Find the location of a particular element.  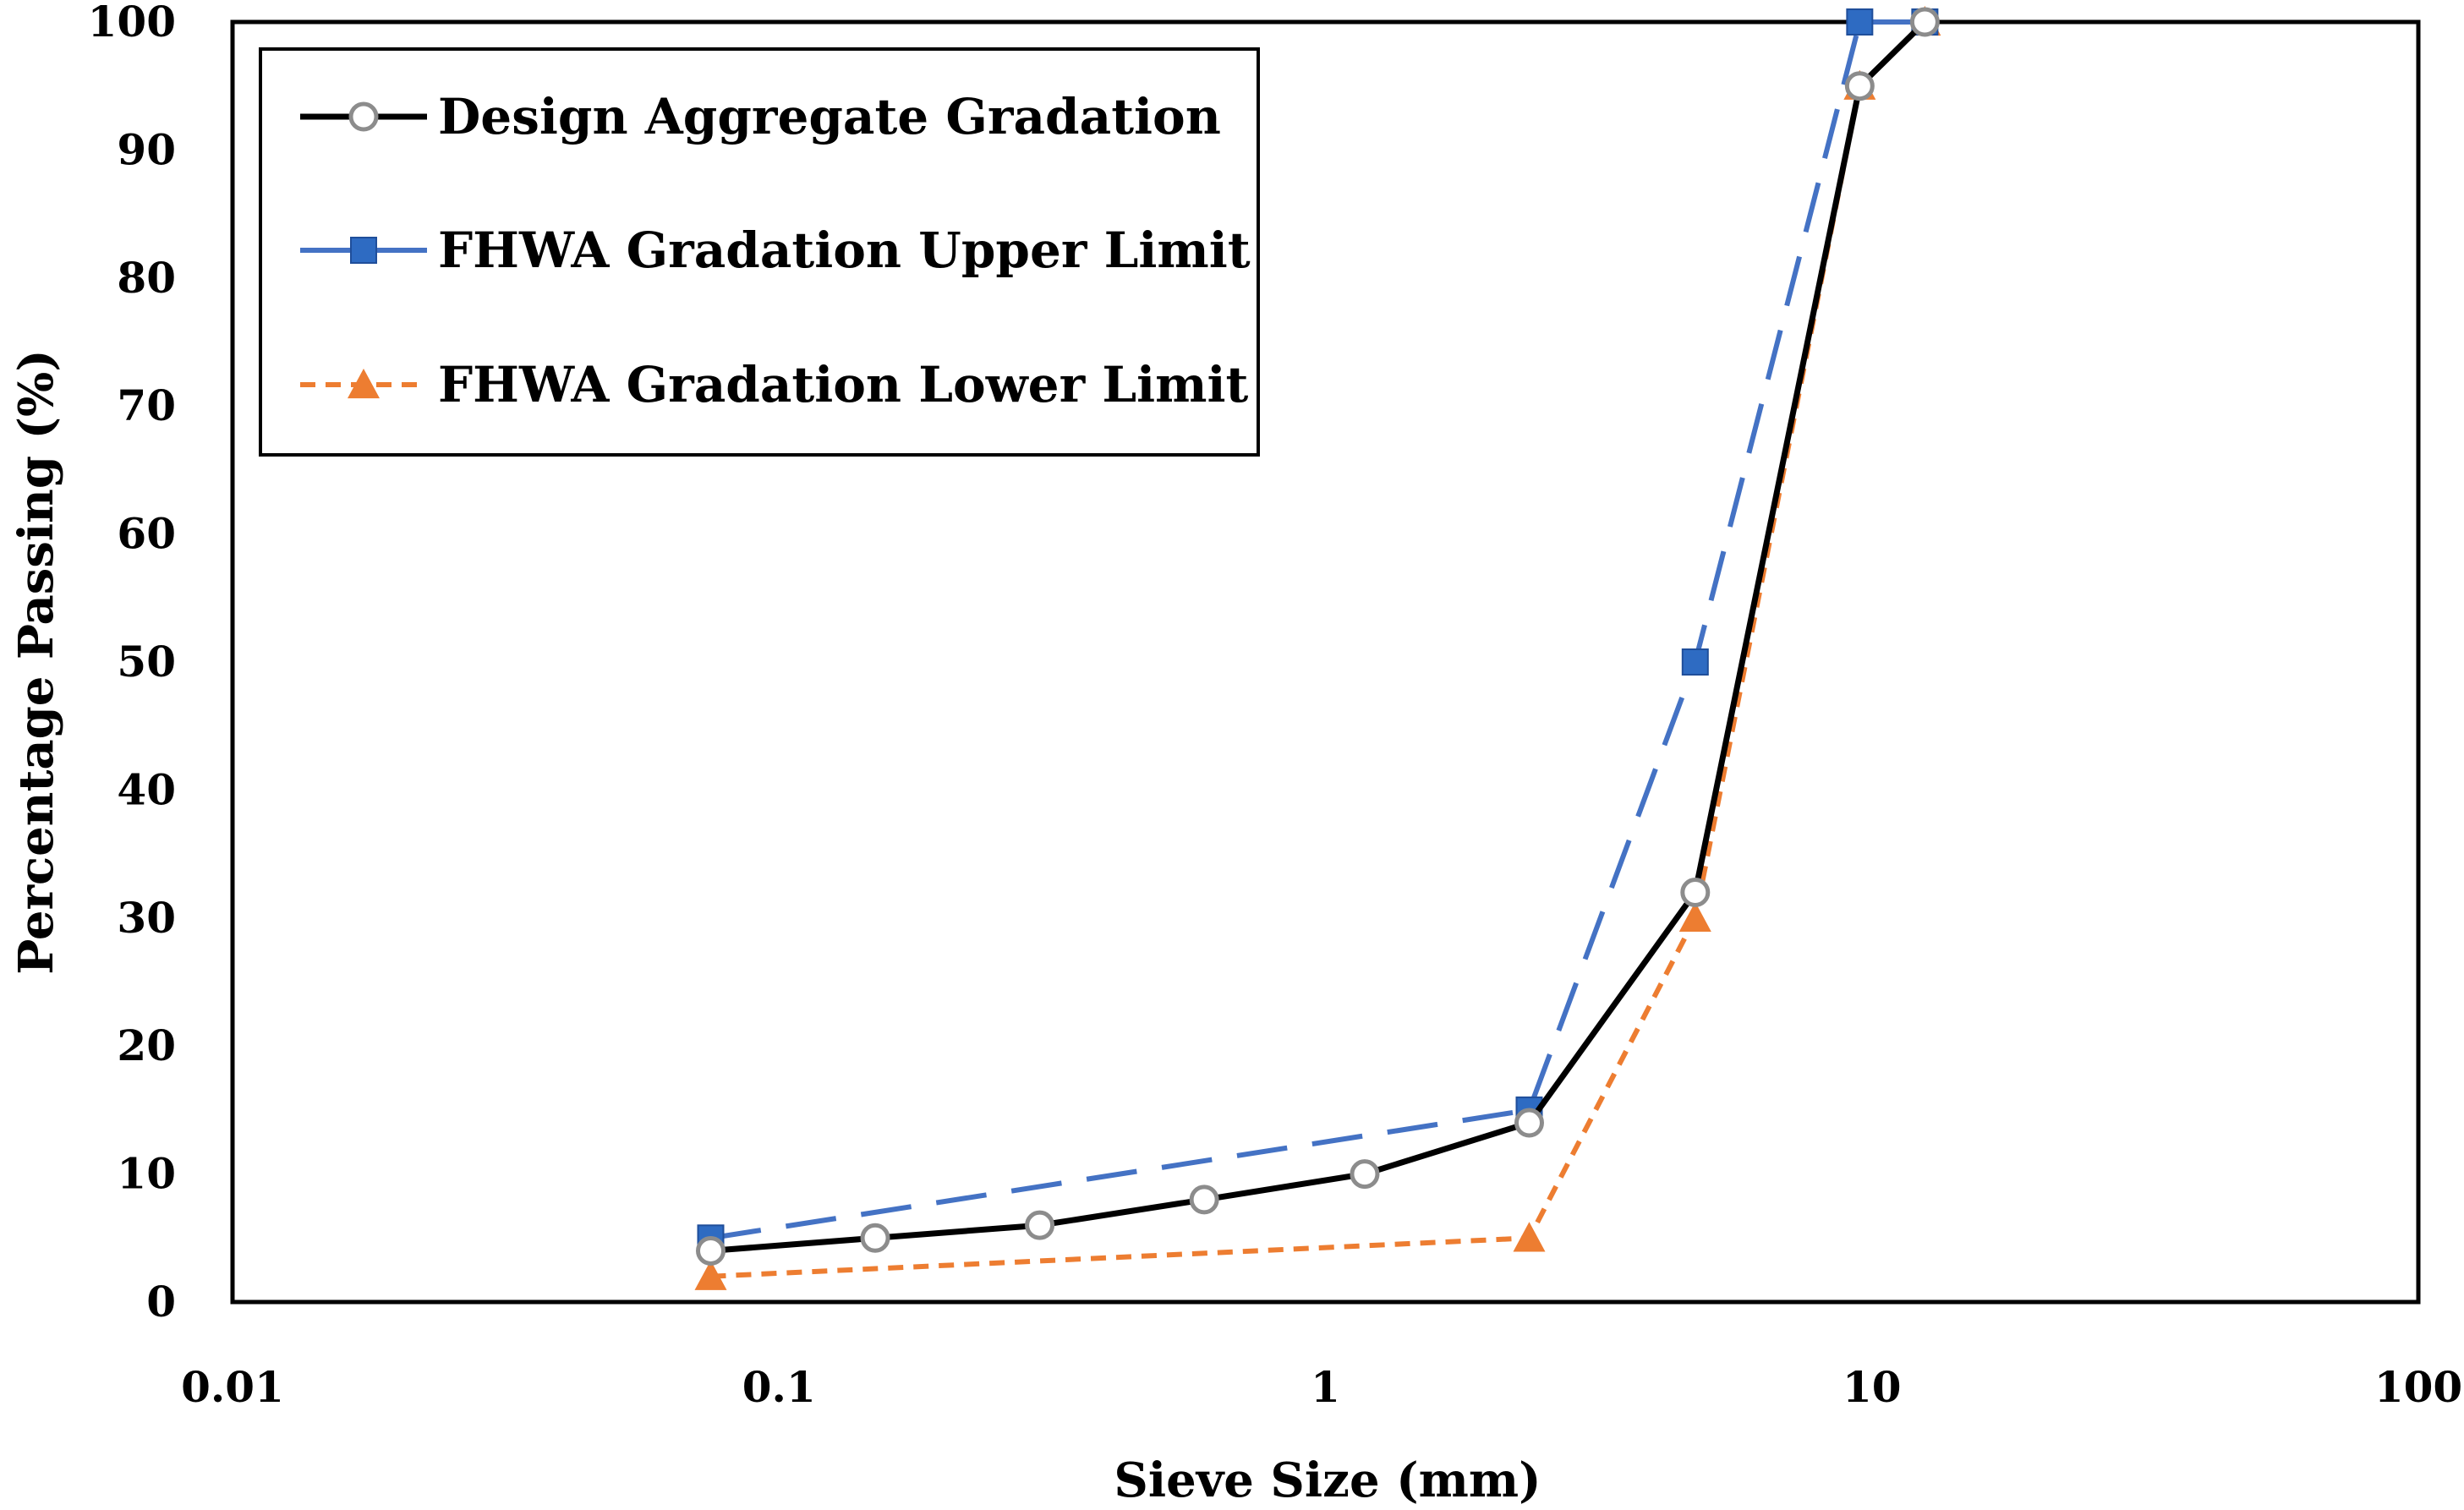

y-tick-label: 30 is located at coordinates (146, 918).